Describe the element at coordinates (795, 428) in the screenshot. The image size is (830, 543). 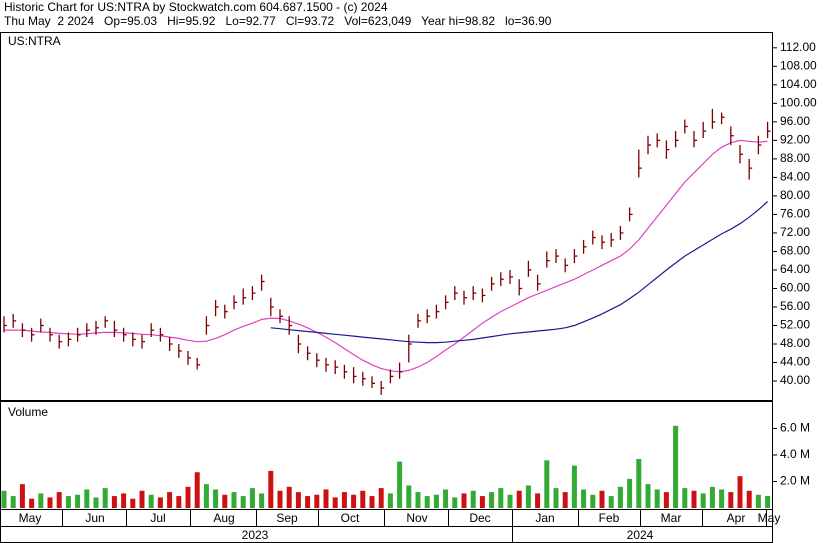
I see `y-tick-label: 6.0 M` at that location.